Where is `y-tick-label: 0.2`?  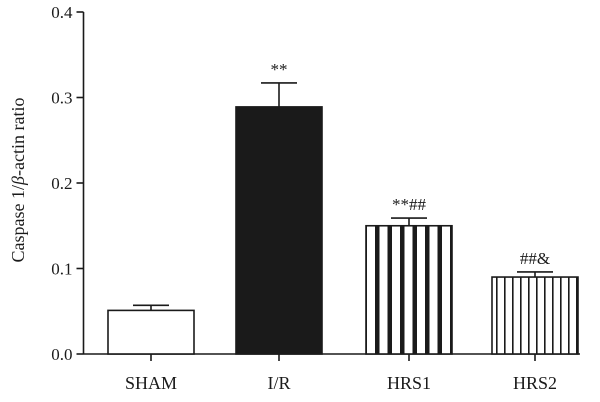 y-tick-label: 0.2 is located at coordinates (61, 183).